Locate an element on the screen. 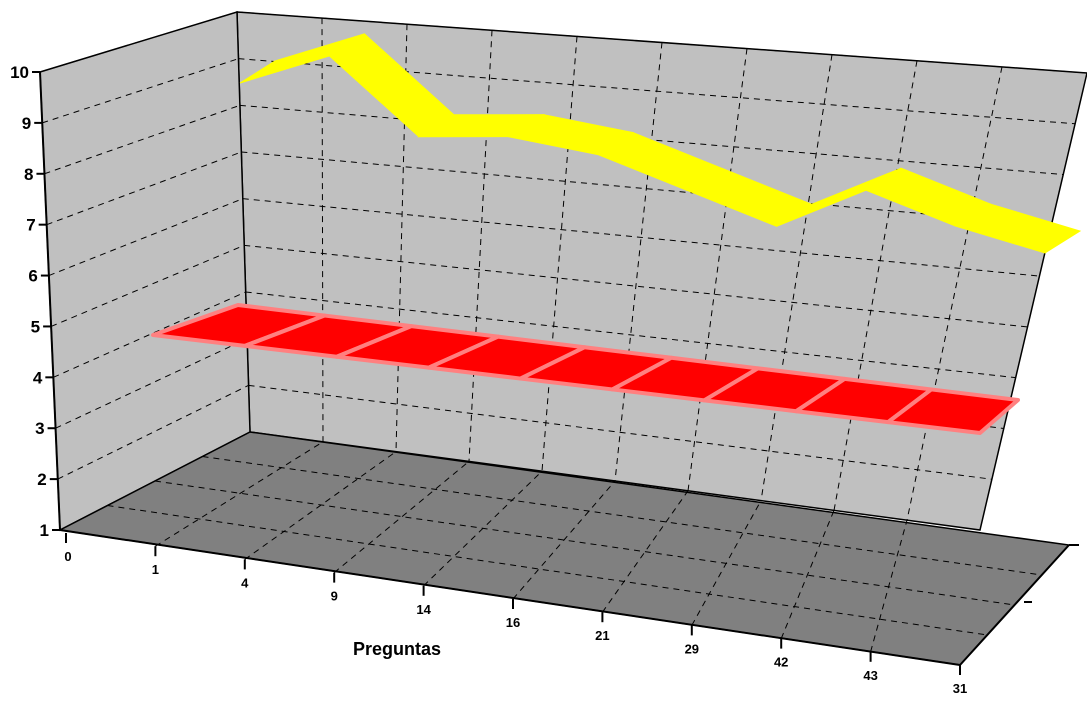  x-tick-label: 42 is located at coordinates (781, 662).